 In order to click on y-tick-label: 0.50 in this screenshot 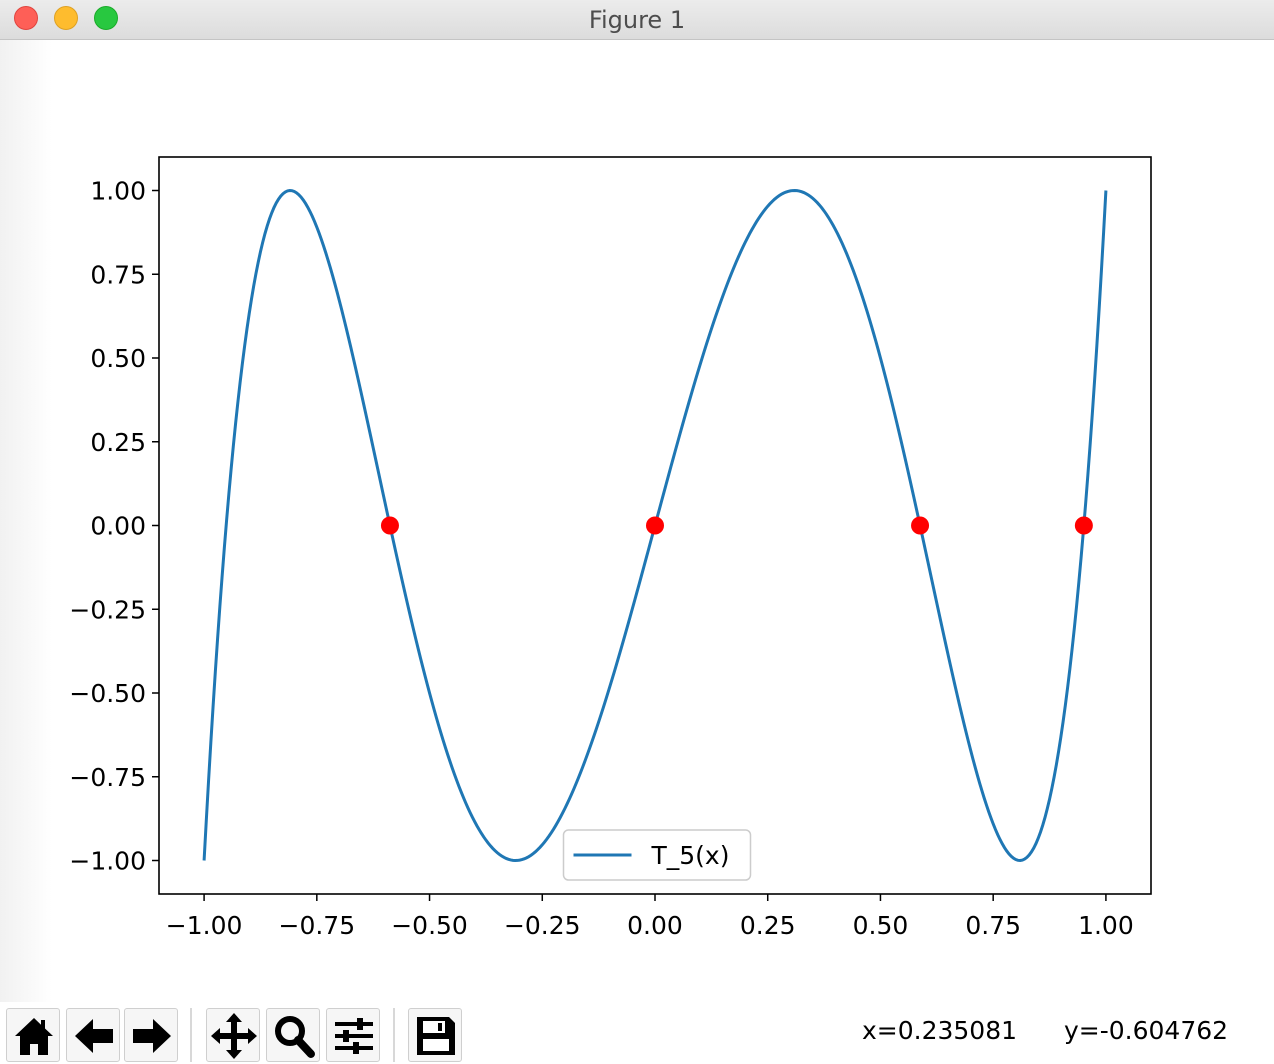, I will do `click(118, 358)`.